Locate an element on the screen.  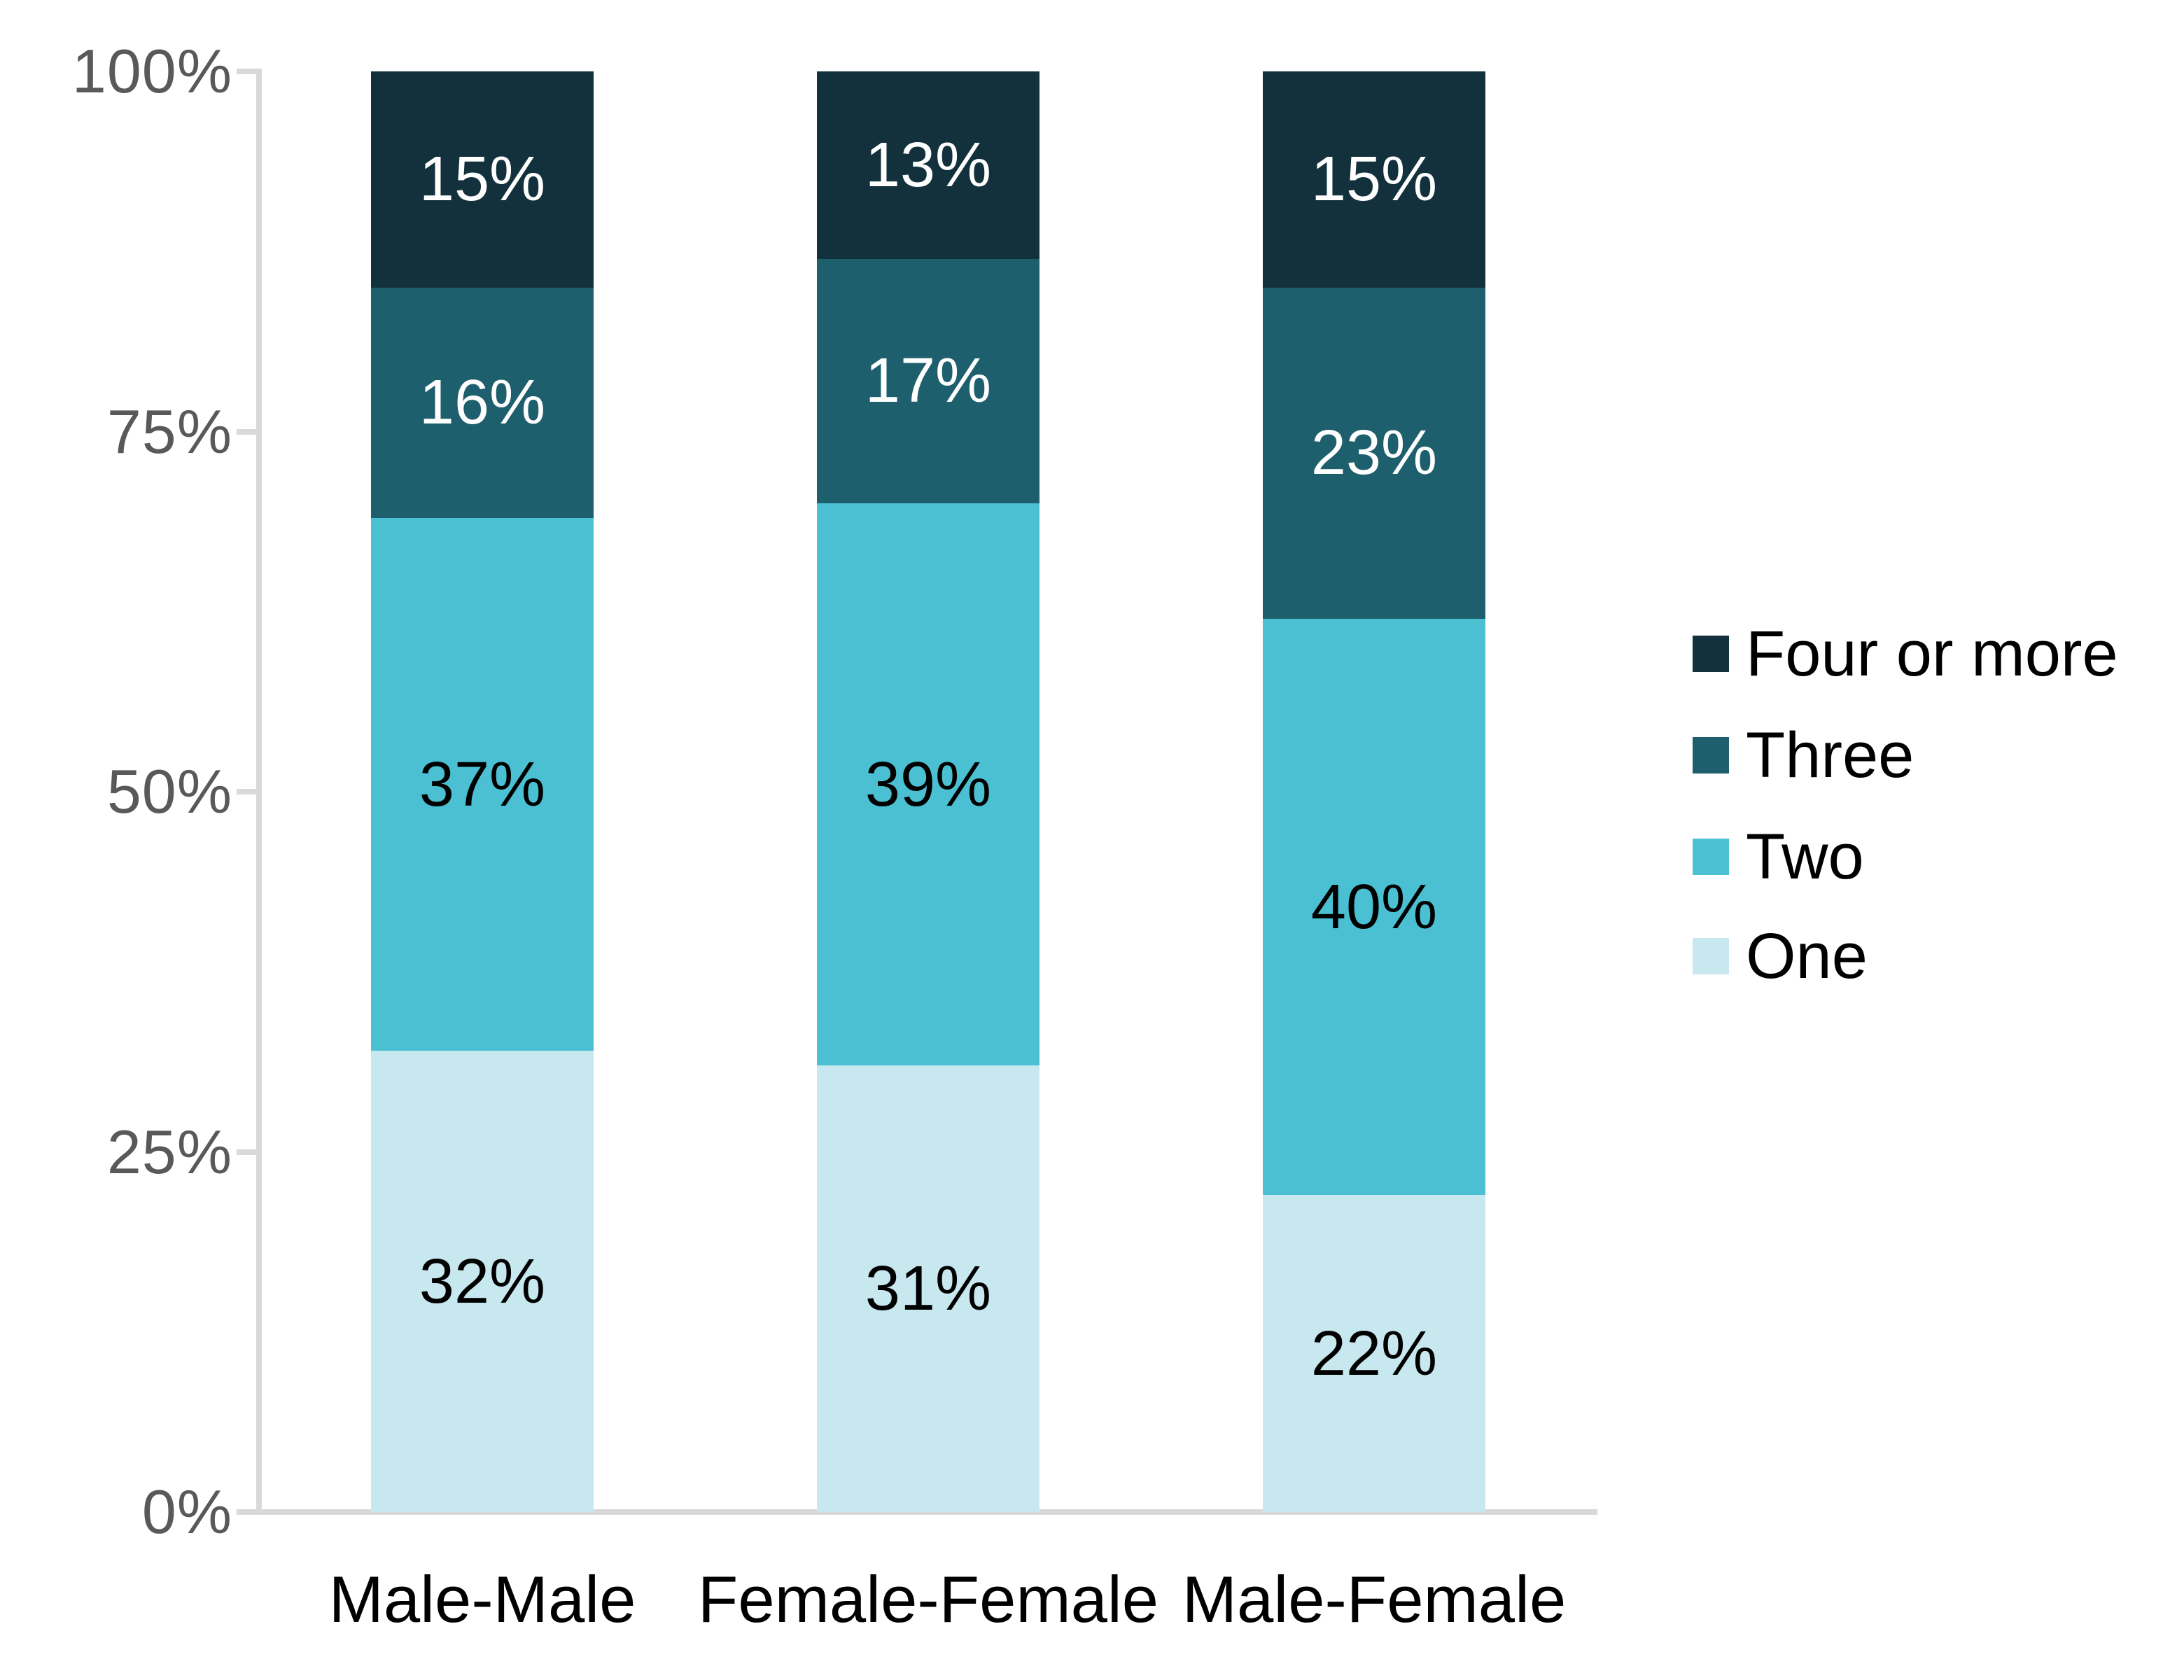
y-axis-tick-label-25: 25% is located at coordinates (169, 1151).